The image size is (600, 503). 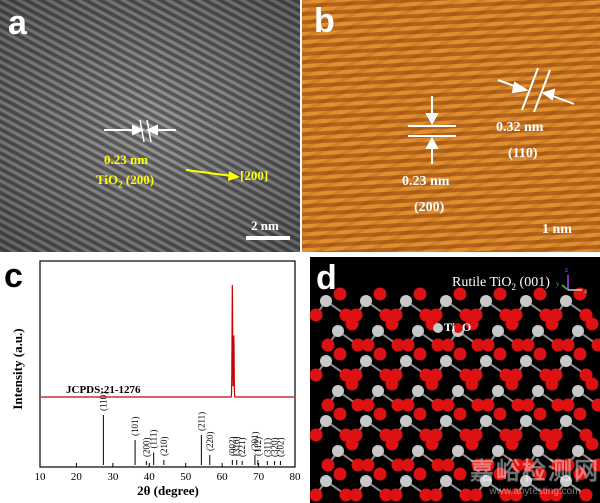 What do you see at coordinates (523, 153) in the screenshot?
I see `plane-110-label: (110)` at bounding box center [523, 153].